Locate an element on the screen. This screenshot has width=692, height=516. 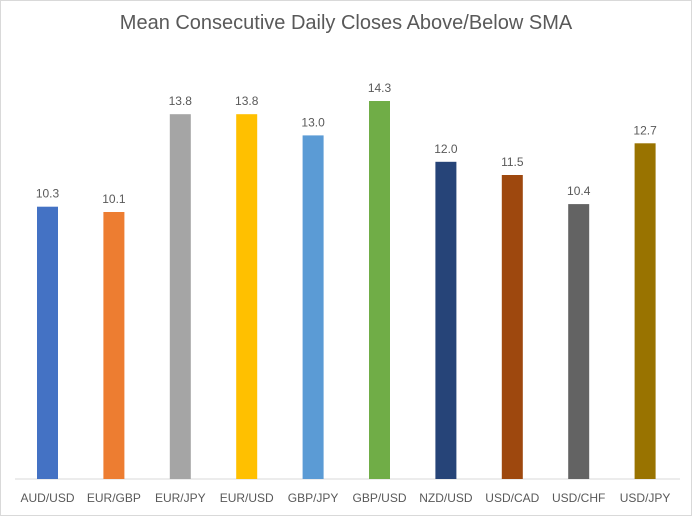
category-label-nzd-usd: NZD/USD is located at coordinates (446, 498).